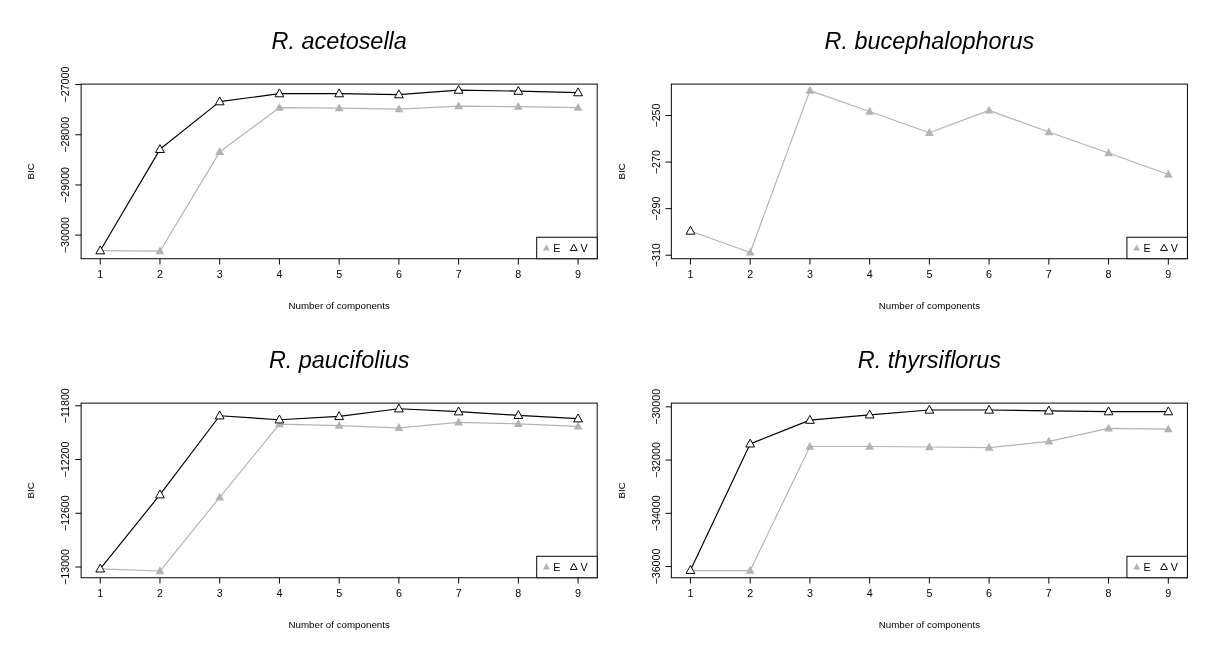 The height and width of the screenshot is (655, 1210). I want to click on chart-title: R. paucifolius, so click(339, 359).